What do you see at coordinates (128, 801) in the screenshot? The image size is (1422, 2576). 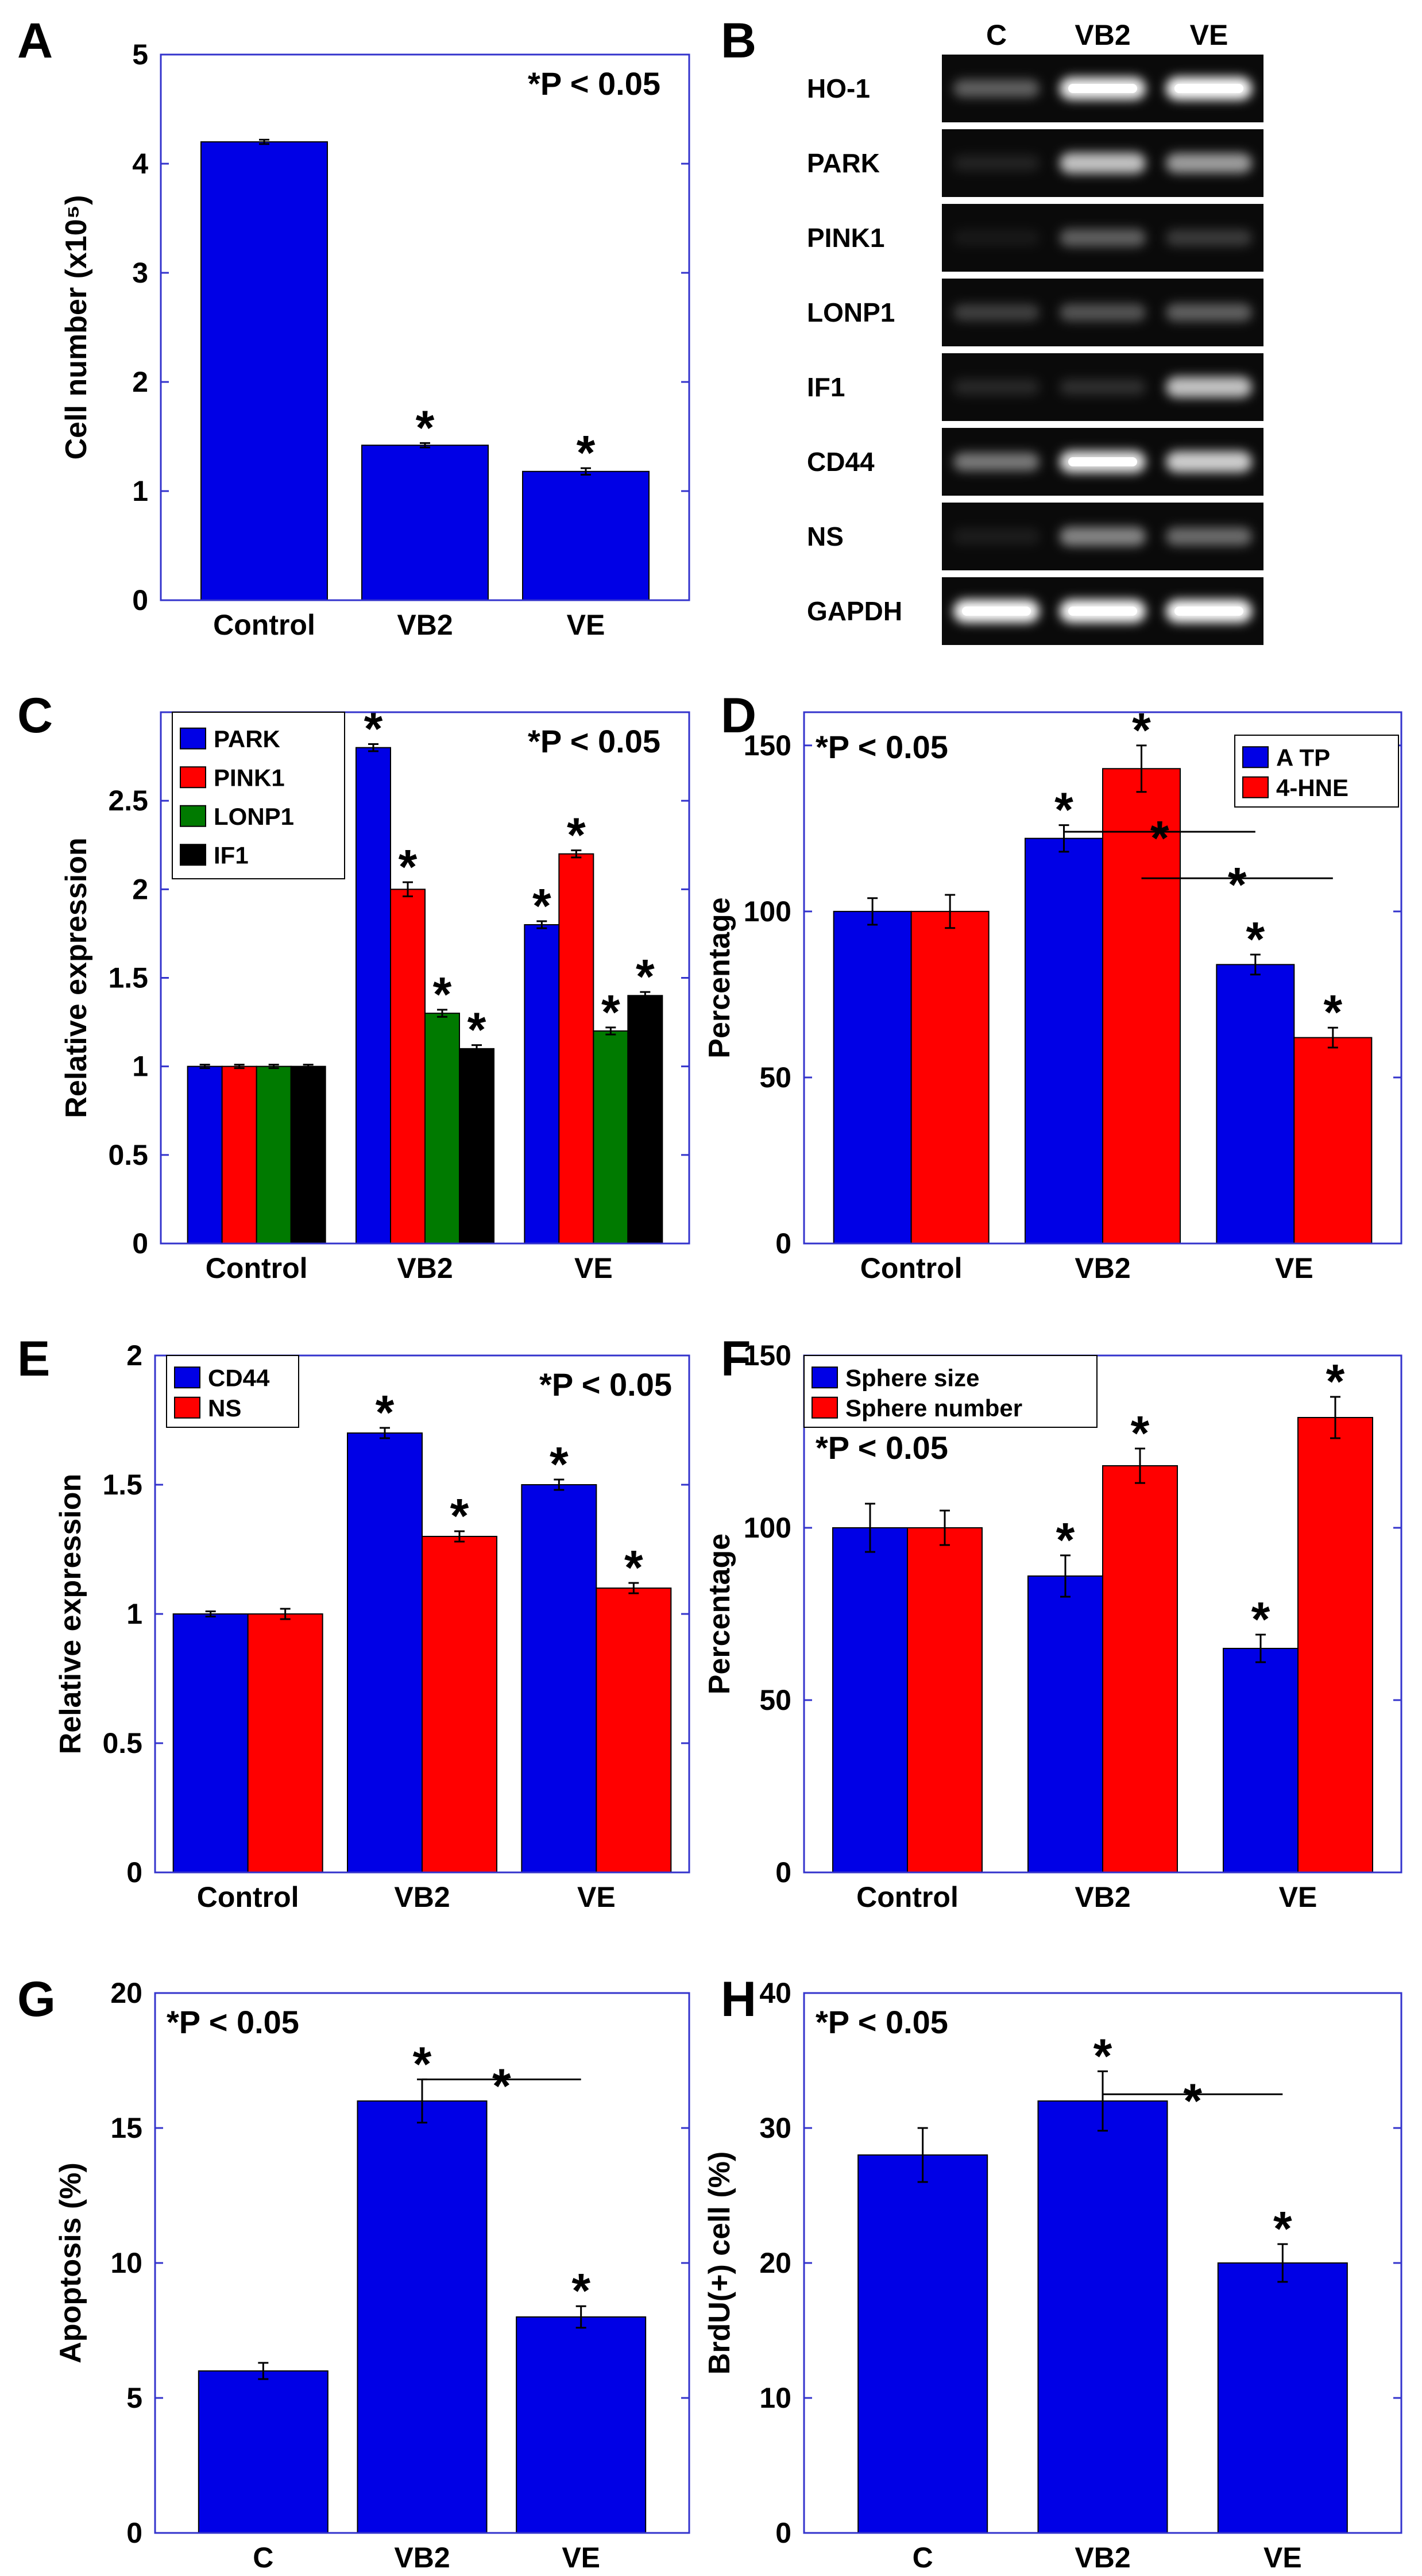 I see `y-tick-label-c-5: 2.5` at bounding box center [128, 801].